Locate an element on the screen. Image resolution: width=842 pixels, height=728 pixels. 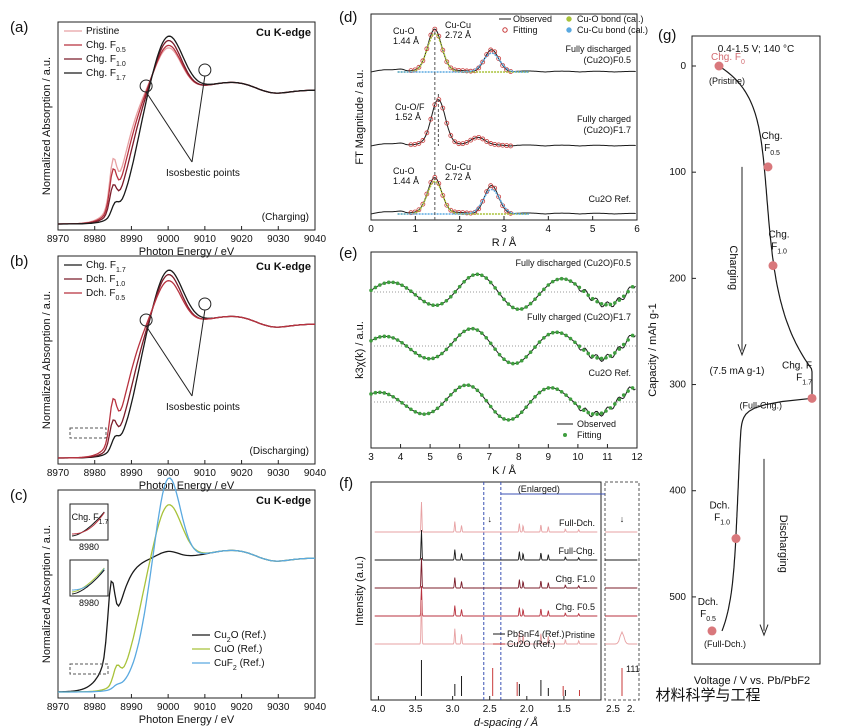
peak-name: Cu-O is located at coordinates (404, 31).